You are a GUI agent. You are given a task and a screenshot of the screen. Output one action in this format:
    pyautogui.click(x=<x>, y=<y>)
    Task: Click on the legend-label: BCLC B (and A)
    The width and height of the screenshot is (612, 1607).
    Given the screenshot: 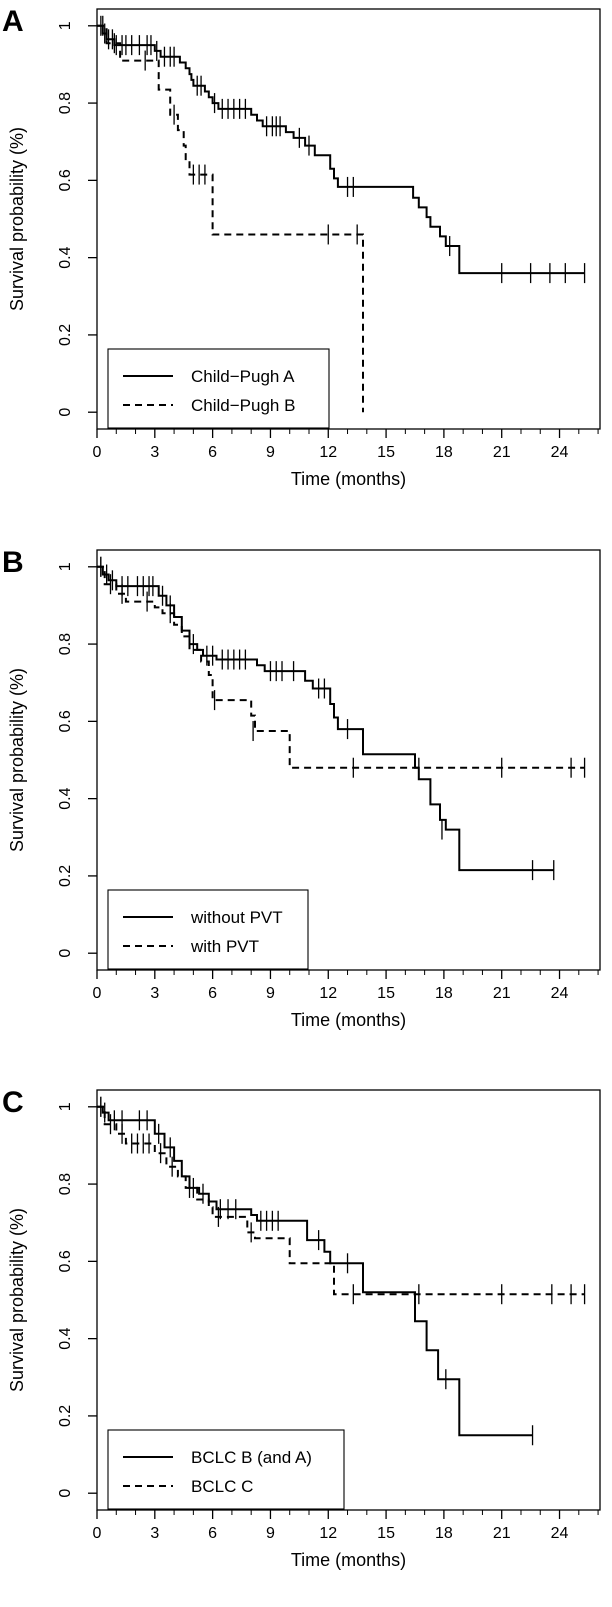 What is the action you would take?
    pyautogui.click(x=251, y=1457)
    